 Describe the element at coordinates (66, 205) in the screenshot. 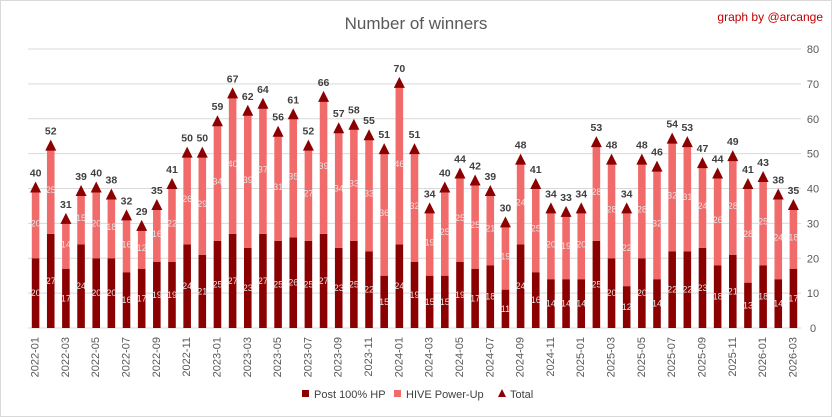

I see `data-label-total: 31` at that location.